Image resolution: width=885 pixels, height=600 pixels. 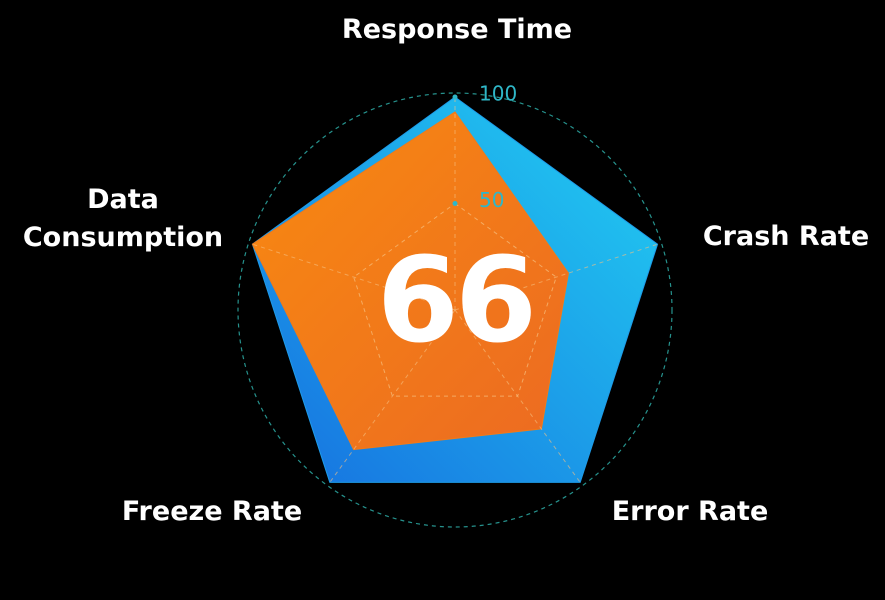 I want to click on r-tick-label: 100, so click(x=498, y=94).